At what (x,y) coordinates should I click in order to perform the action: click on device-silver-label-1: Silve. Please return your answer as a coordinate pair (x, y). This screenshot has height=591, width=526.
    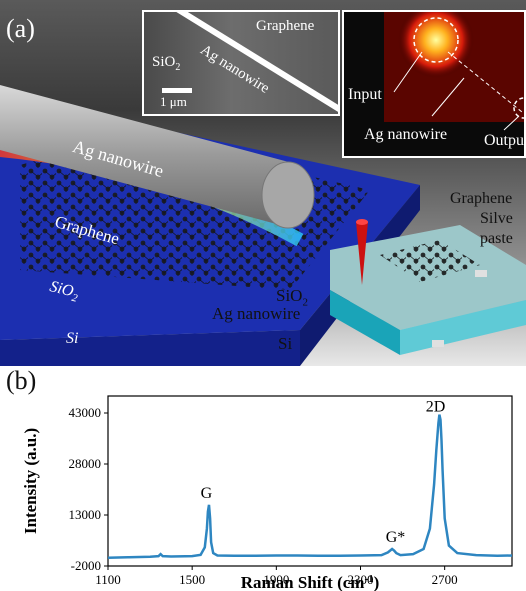
    Looking at the image, I should click on (496, 218).